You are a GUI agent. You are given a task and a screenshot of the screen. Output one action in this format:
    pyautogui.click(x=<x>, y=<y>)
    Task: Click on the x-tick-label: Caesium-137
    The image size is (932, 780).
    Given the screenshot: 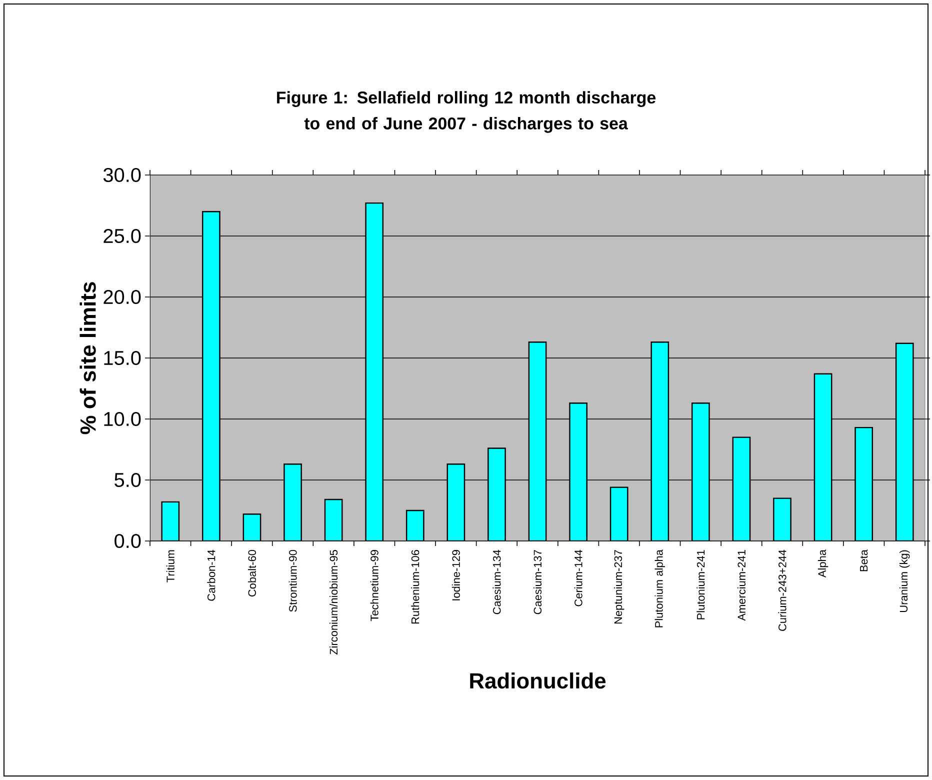 What is the action you would take?
    pyautogui.click(x=537, y=582)
    